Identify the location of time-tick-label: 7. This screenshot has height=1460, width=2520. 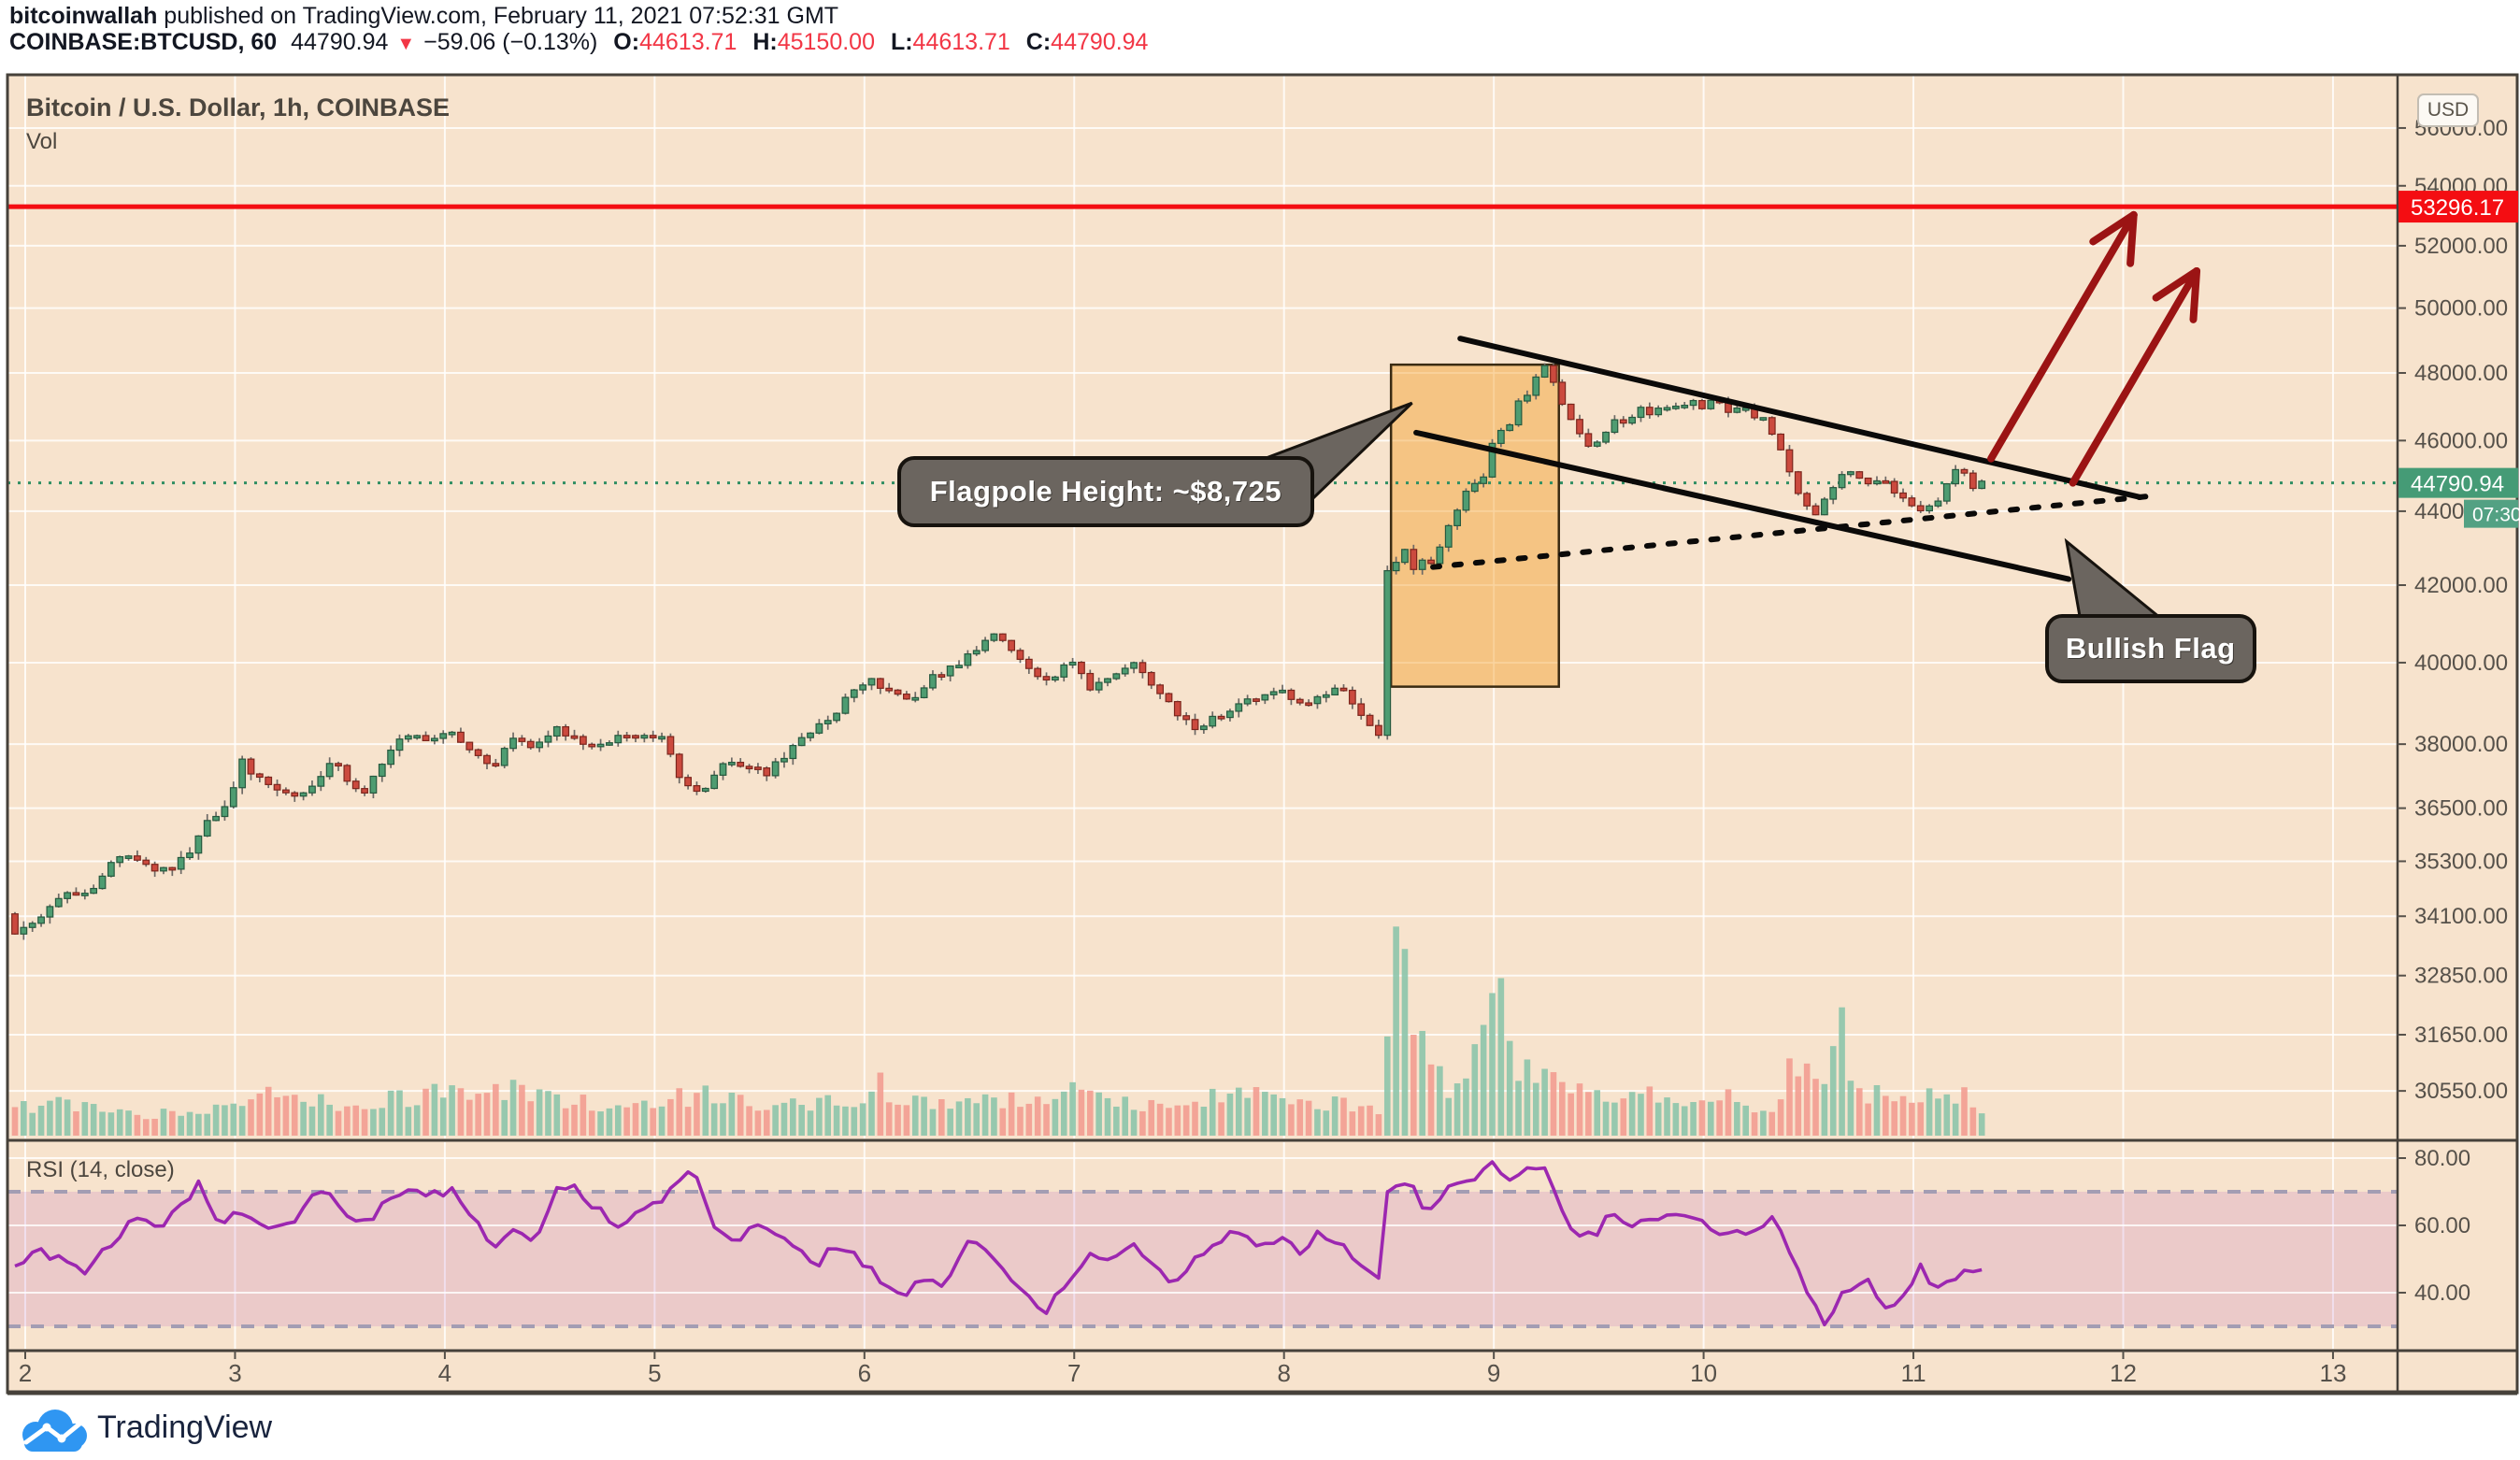
(1074, 1373).